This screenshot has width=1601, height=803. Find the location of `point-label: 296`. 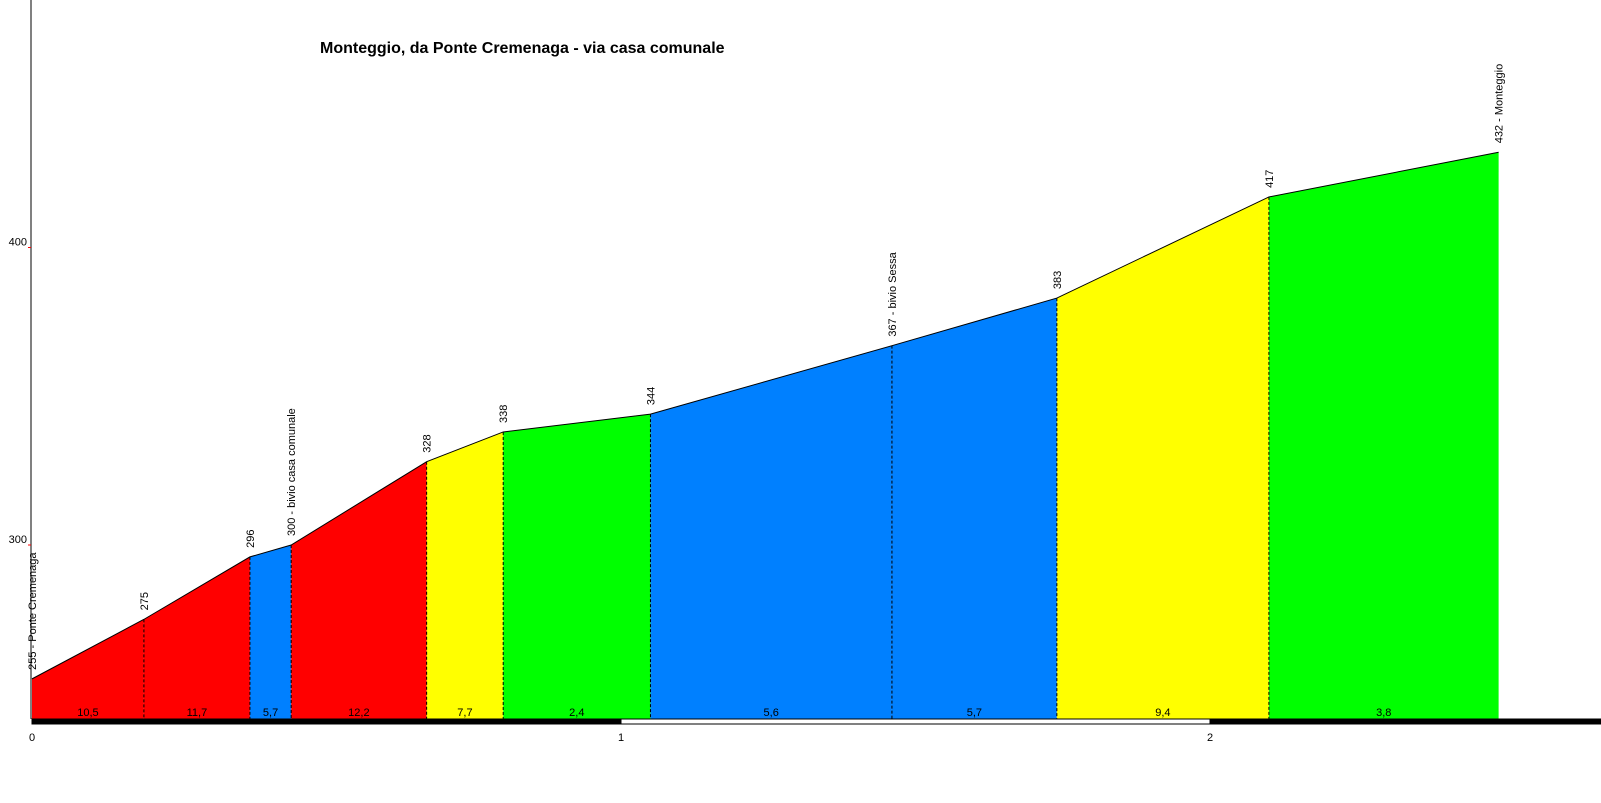

point-label: 296 is located at coordinates (251, 539).